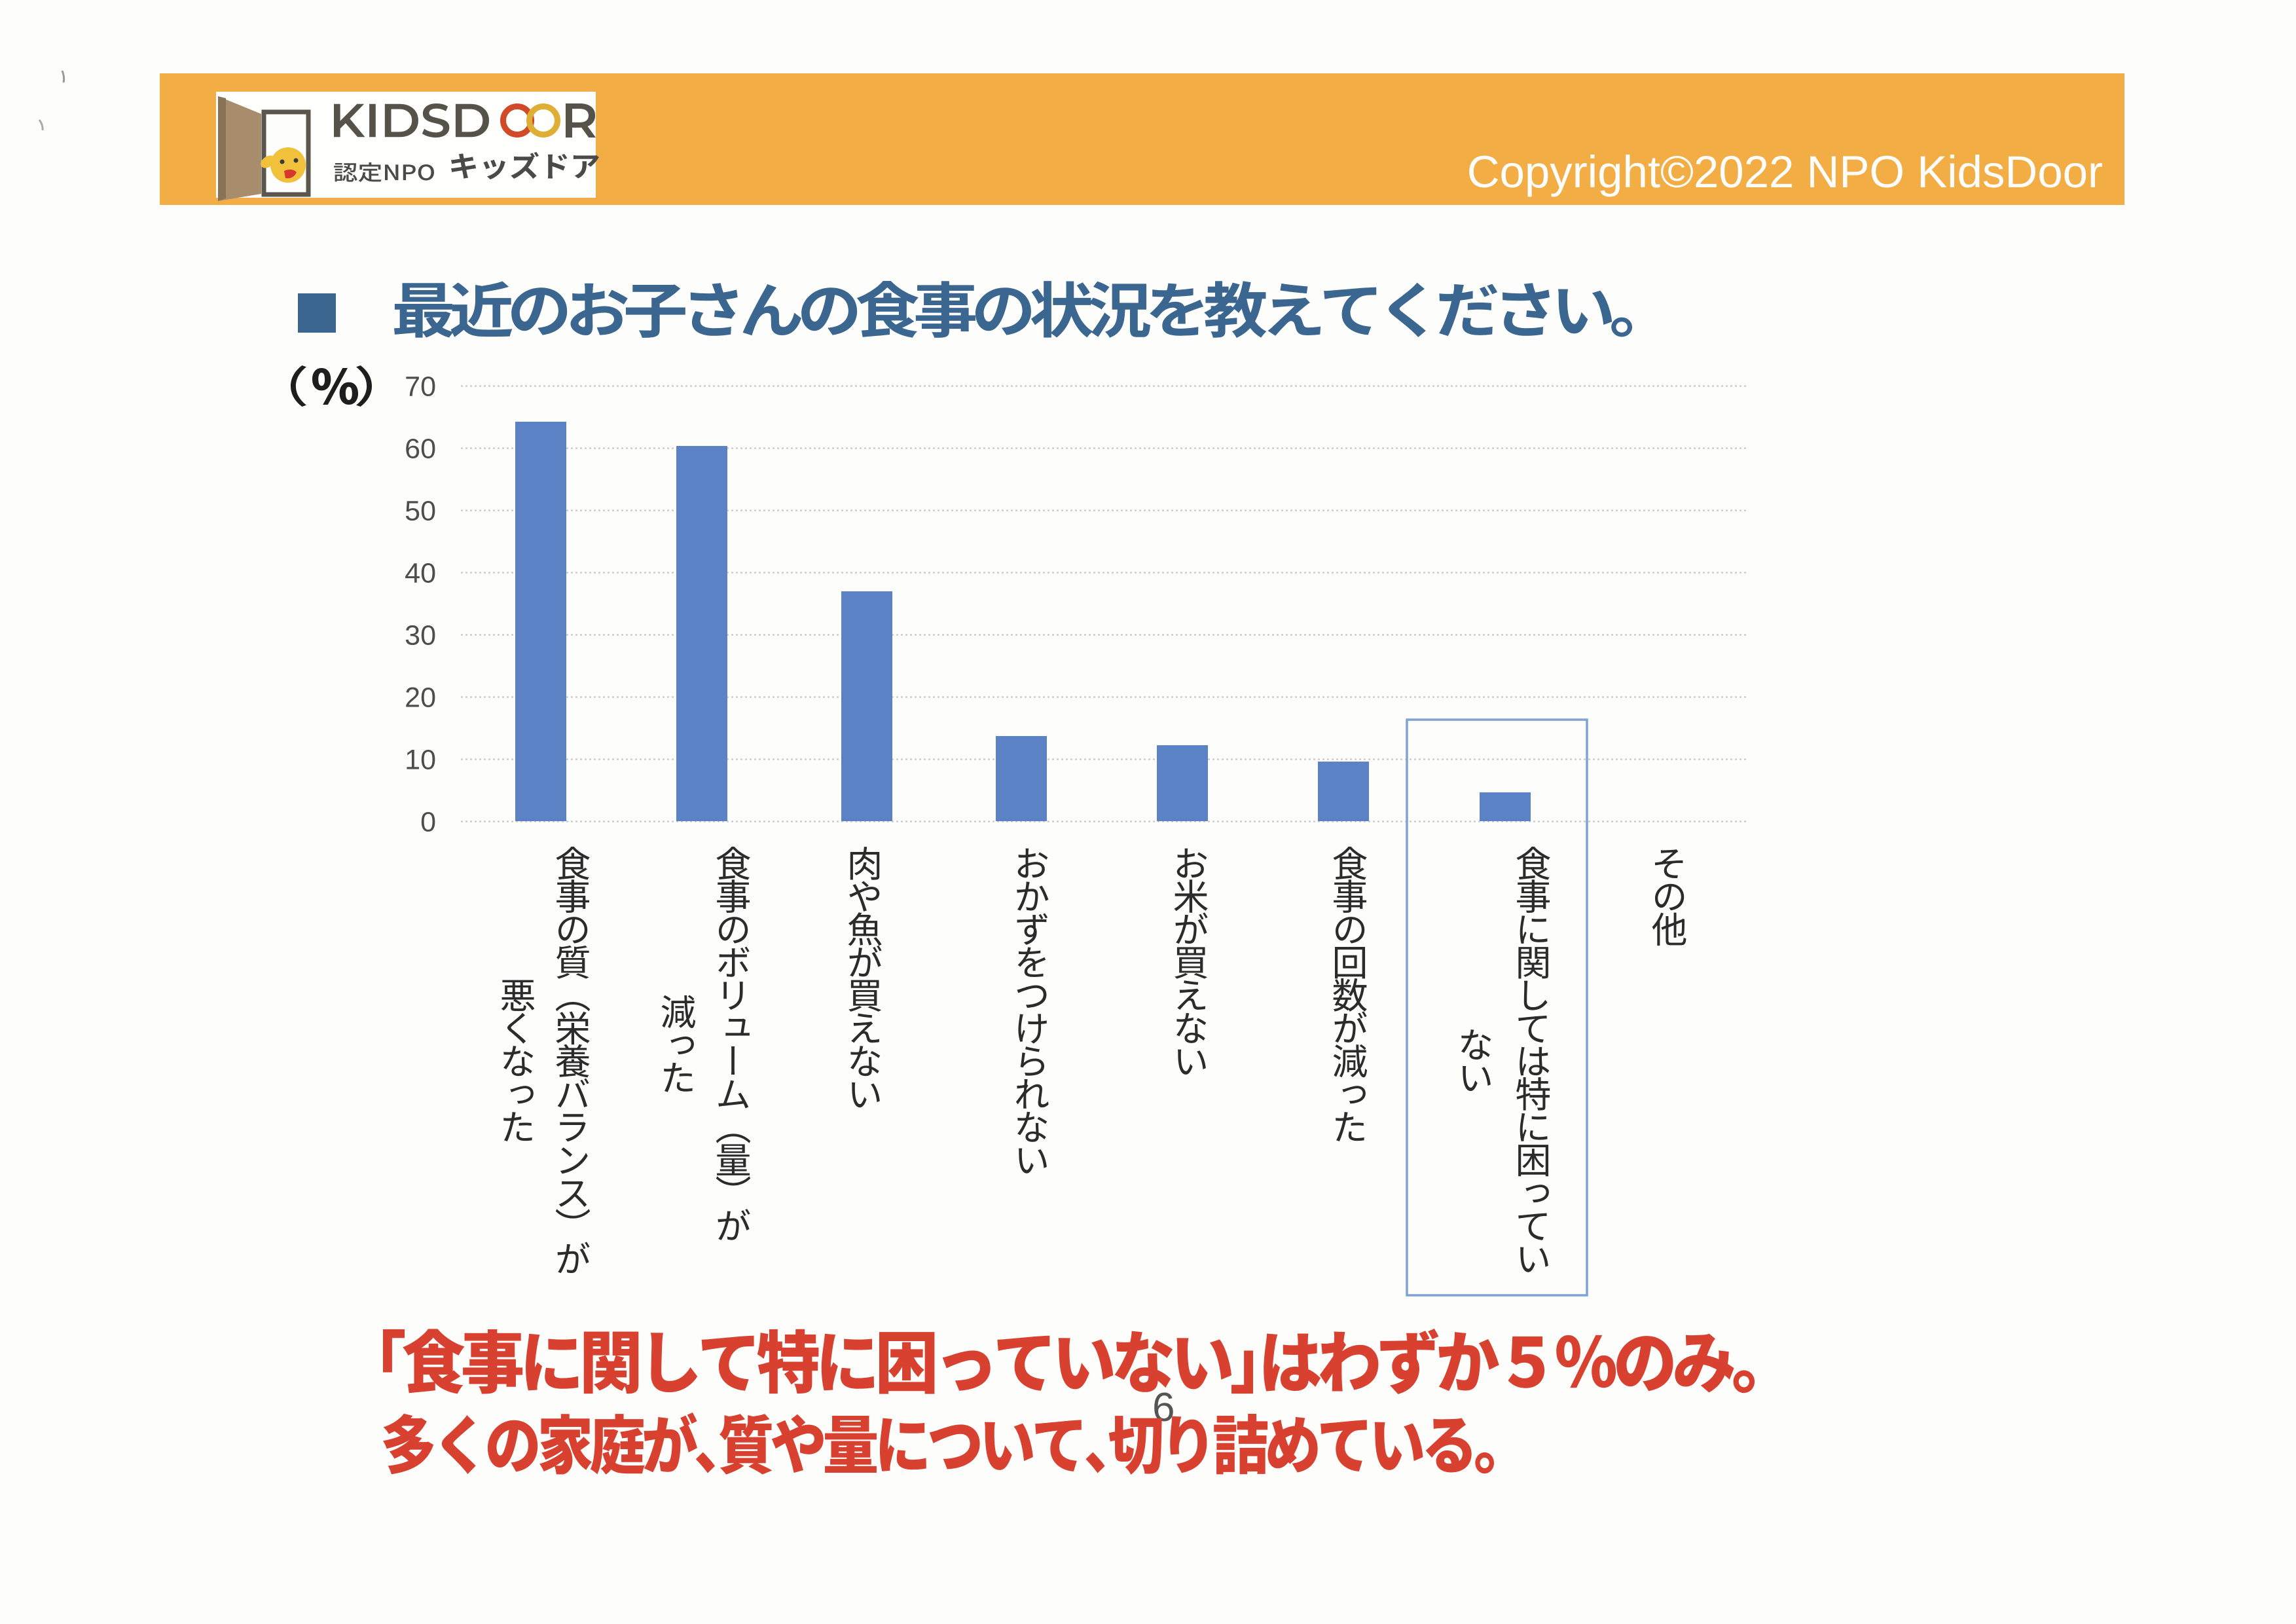 This screenshot has height=1624, width=2296. What do you see at coordinates (420, 573) in the screenshot?
I see `svg-text: 40` at bounding box center [420, 573].